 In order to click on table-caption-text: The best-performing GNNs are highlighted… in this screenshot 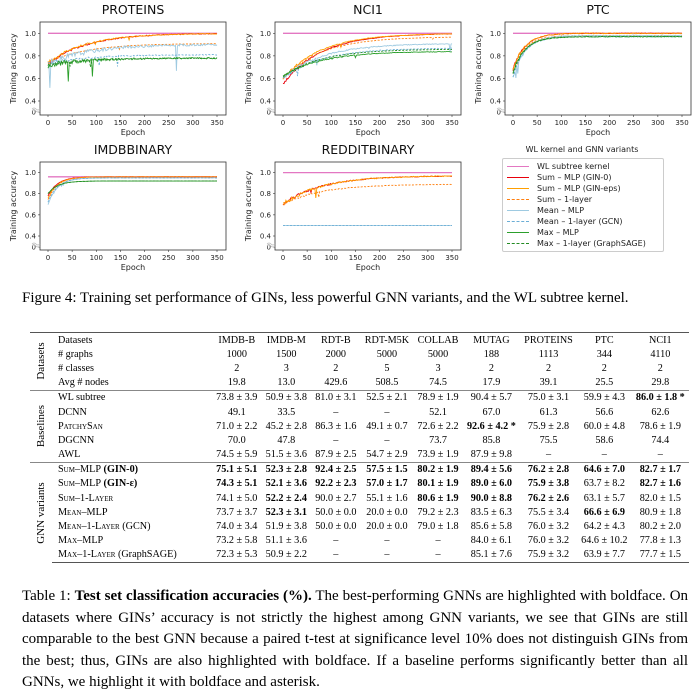, I will do `click(355, 639)`.